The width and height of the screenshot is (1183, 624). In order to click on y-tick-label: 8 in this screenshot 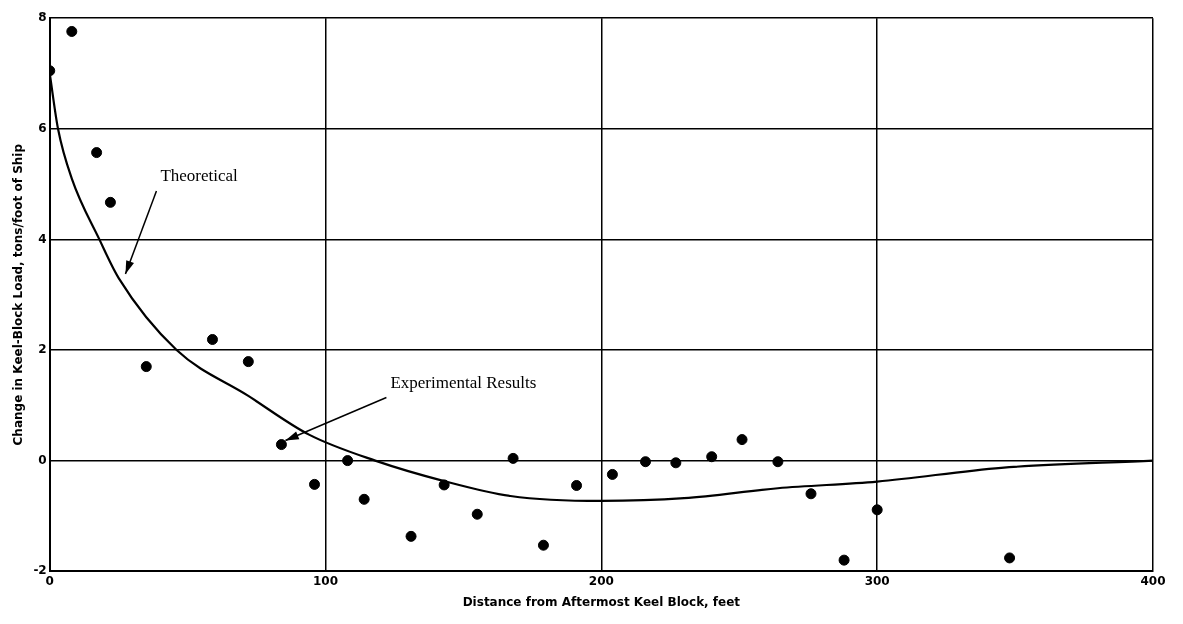, I will do `click(42, 17)`.